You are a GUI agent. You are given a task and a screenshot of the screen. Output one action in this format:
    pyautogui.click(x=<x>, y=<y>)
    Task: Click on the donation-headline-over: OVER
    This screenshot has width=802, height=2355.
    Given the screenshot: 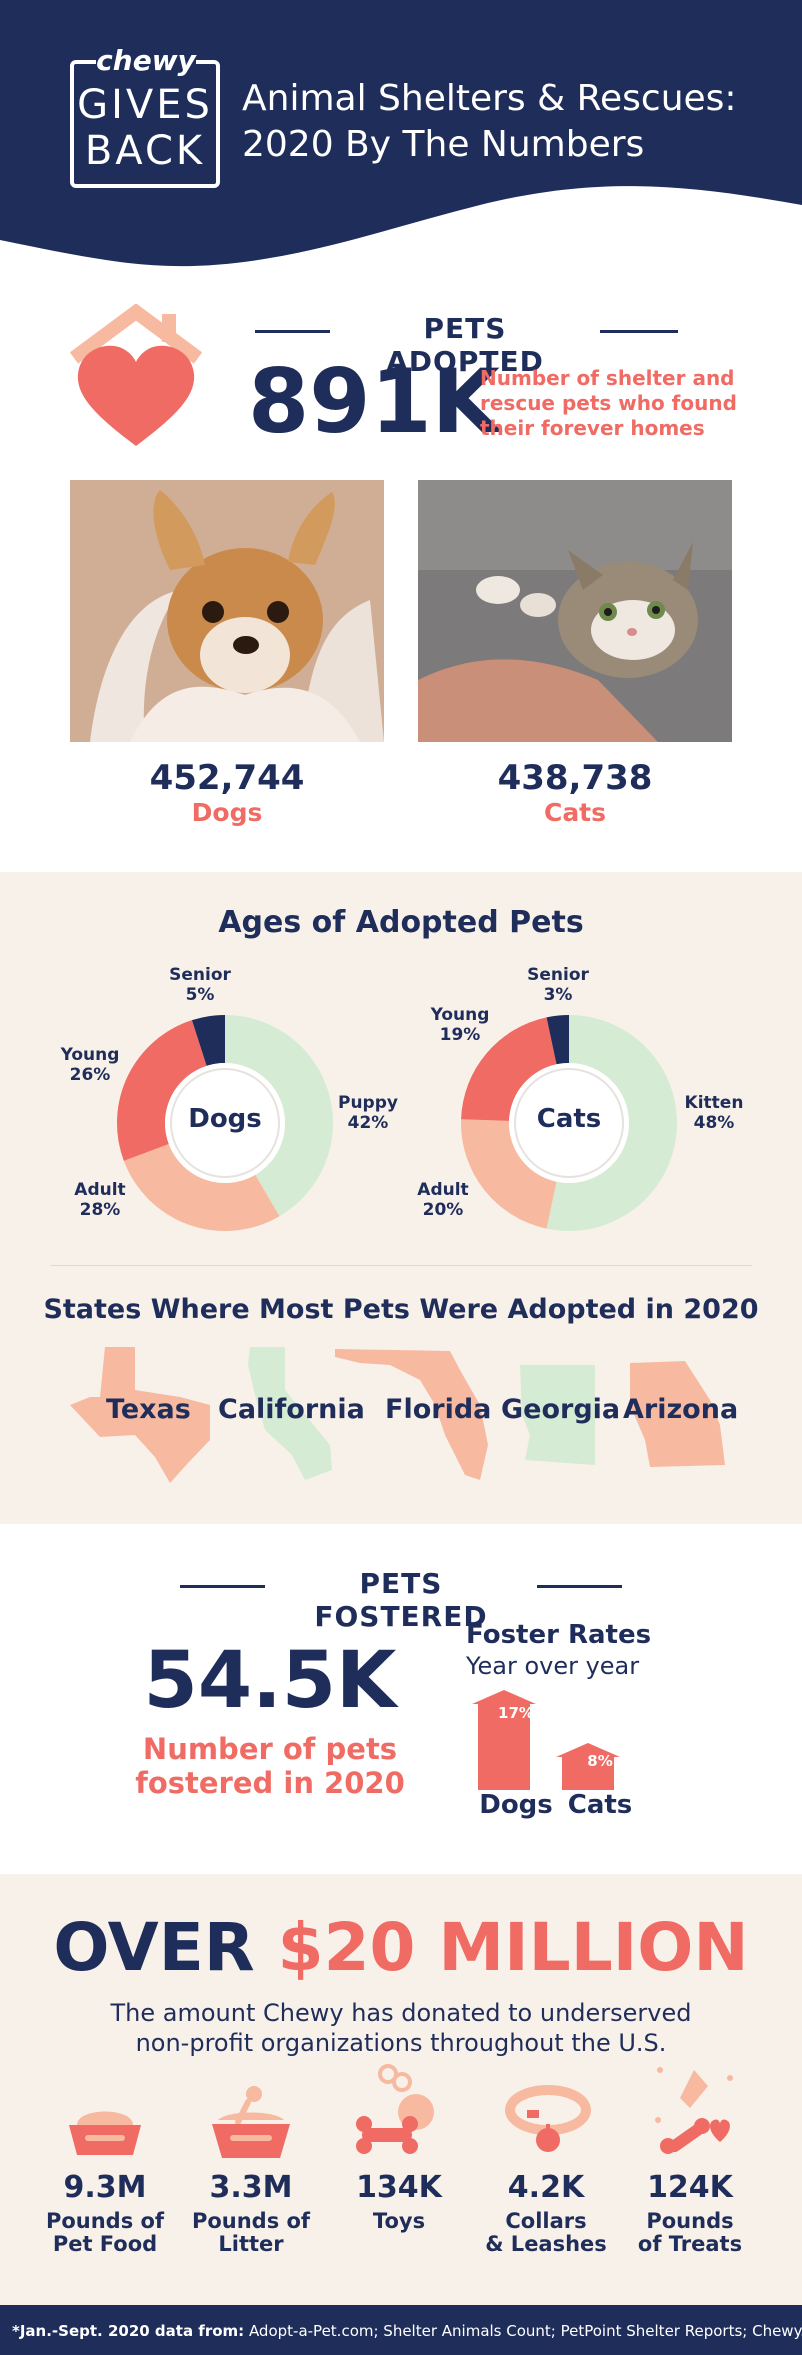 What is the action you would take?
    pyautogui.click(x=154, y=1947)
    